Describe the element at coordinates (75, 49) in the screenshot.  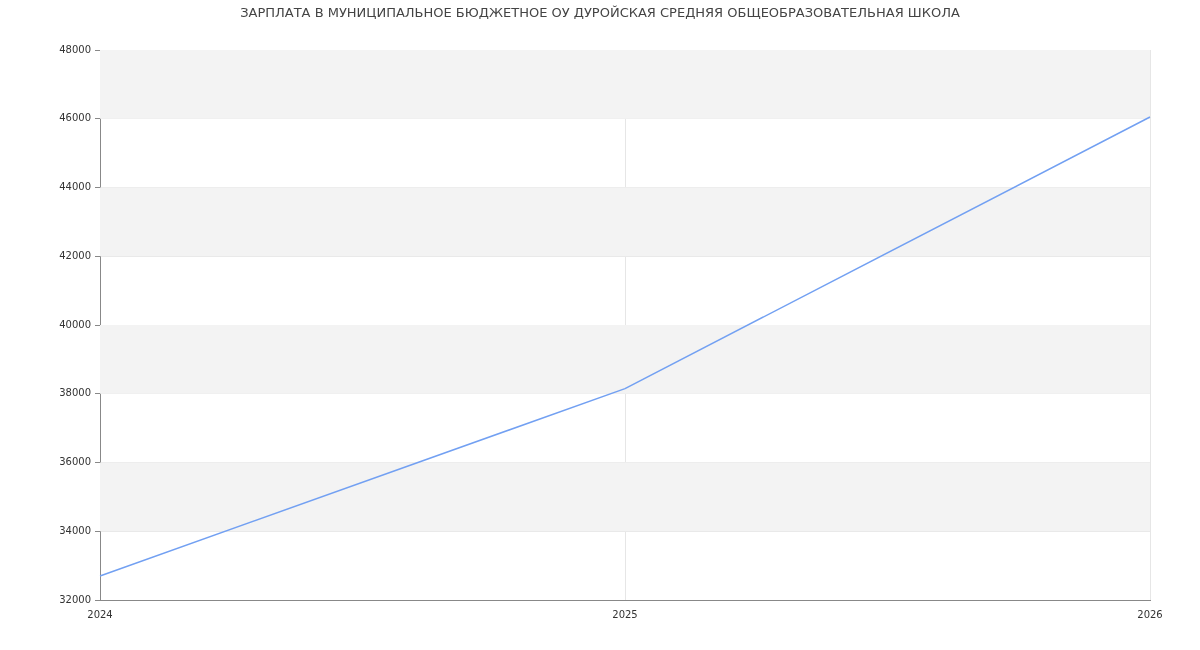
I see `y-tick-label: 48000` at that location.